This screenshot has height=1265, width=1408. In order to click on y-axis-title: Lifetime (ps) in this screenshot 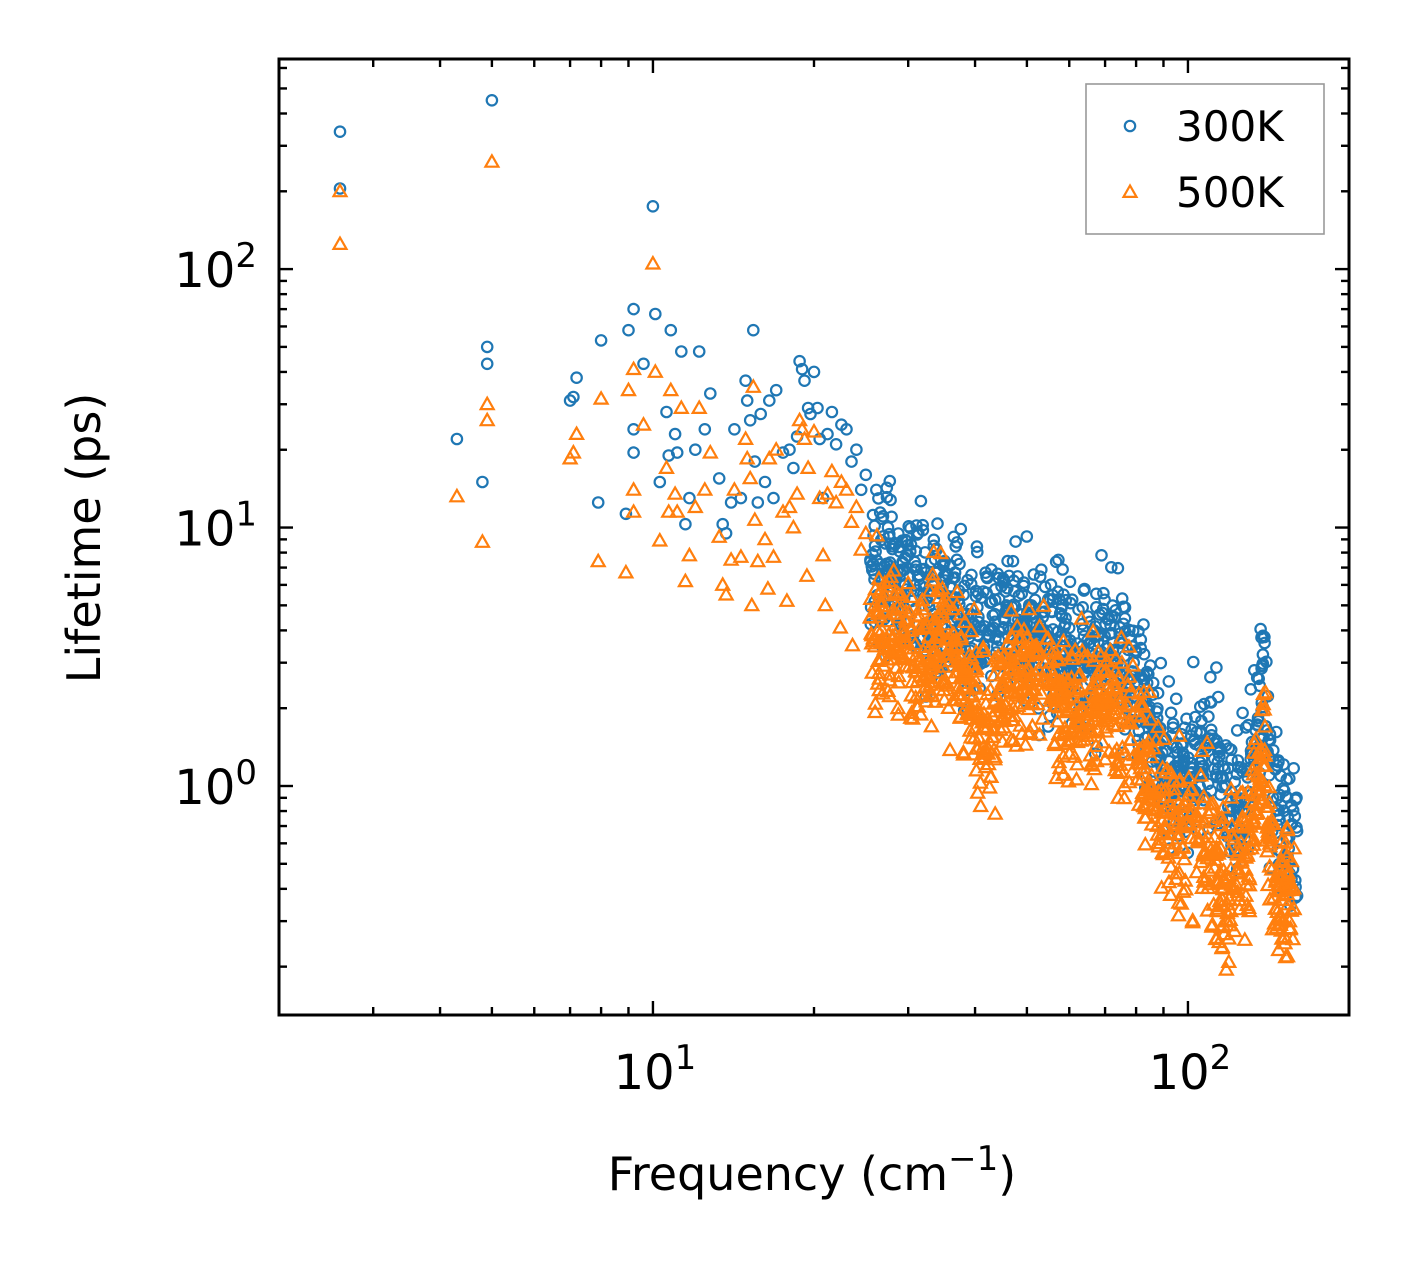, I will do `click(84, 538)`.